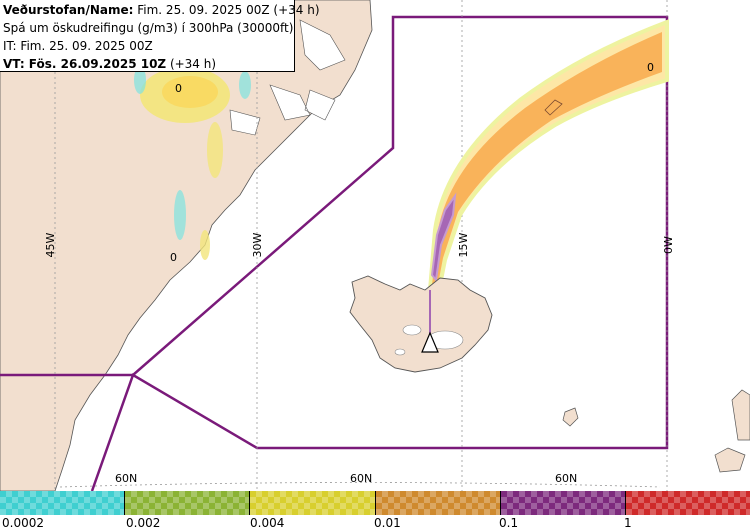 The image size is (750, 532). What do you see at coordinates (359, 244) in the screenshot?
I see `longitude-labels: 45W 30W 15W 0W` at bounding box center [359, 244].